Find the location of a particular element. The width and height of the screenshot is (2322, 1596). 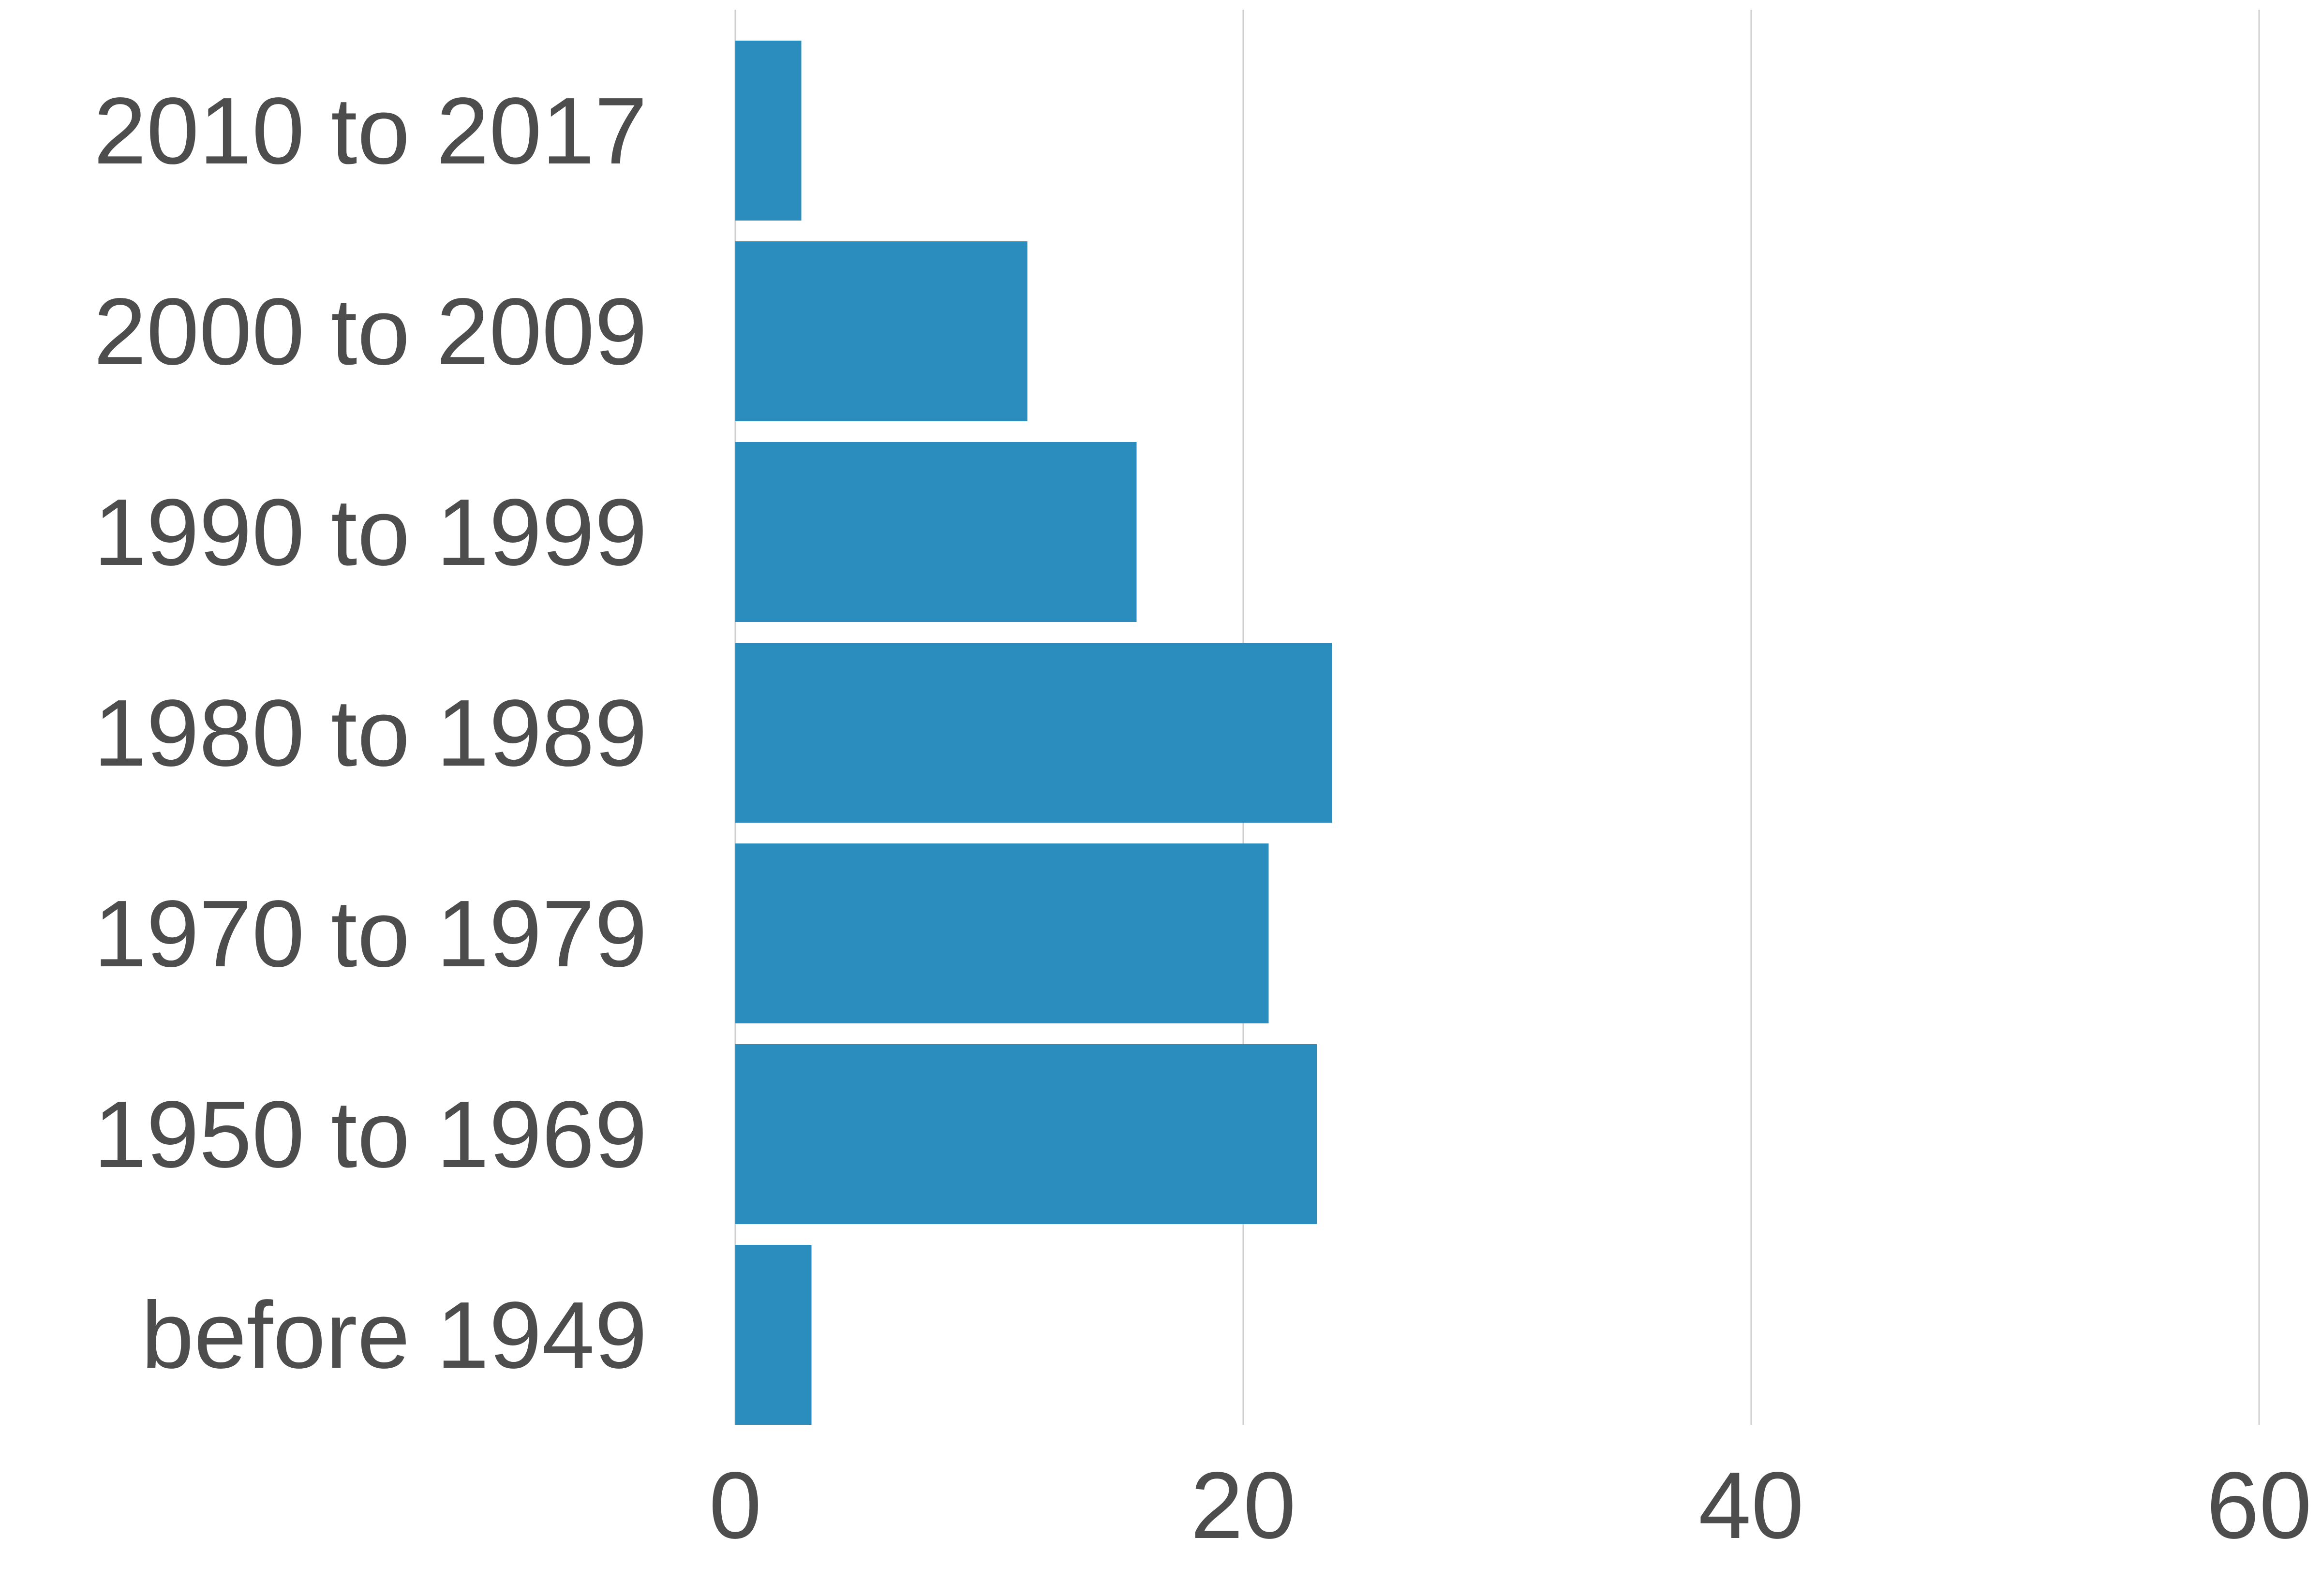

x-tick-label-20: 20 is located at coordinates (1243, 1505).